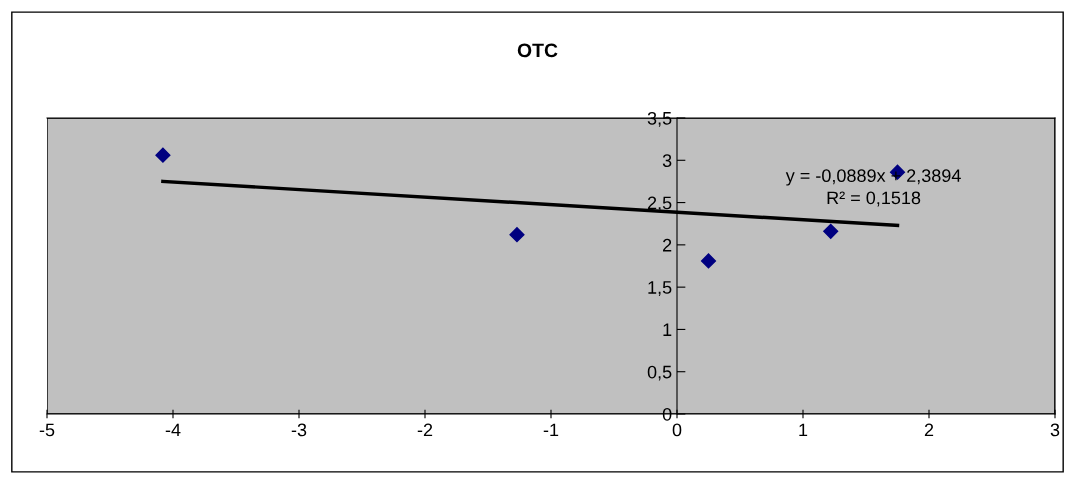 This screenshot has width=1075, height=484. What do you see at coordinates (677, 430) in the screenshot?
I see `x-tick-label: 0` at bounding box center [677, 430].